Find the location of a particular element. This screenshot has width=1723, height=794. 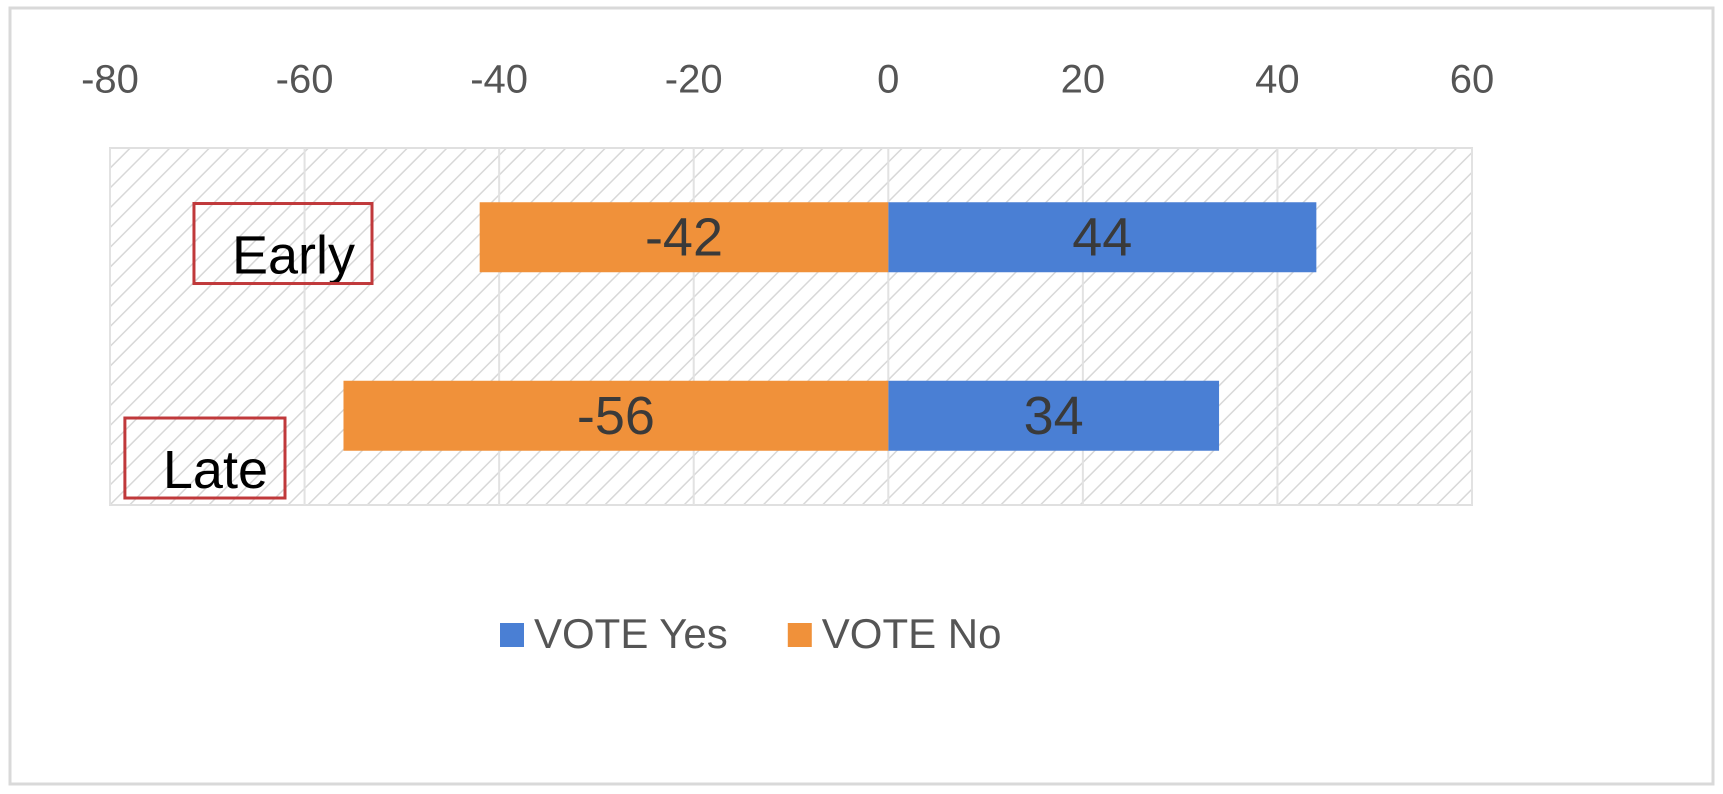

data-label: -56 is located at coordinates (616, 416).